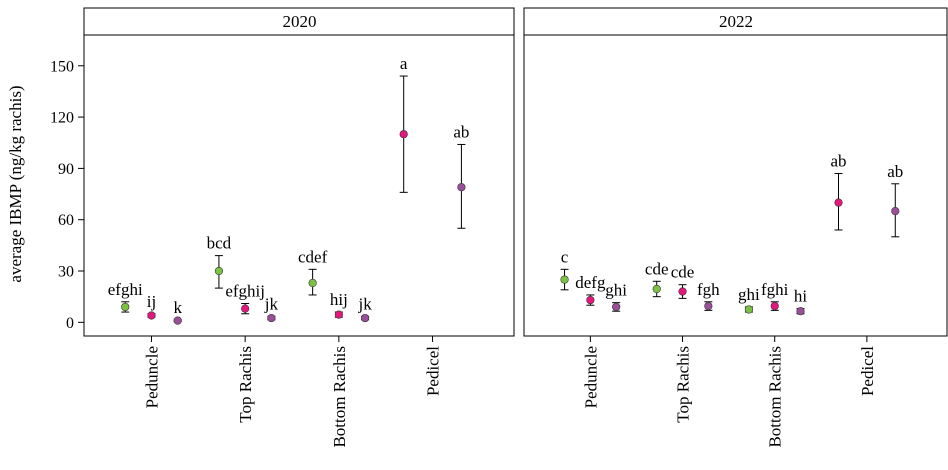 The width and height of the screenshot is (948, 470). I want to click on y-axis-label: average IBMP (ng/kg rachis), so click(15, 183).